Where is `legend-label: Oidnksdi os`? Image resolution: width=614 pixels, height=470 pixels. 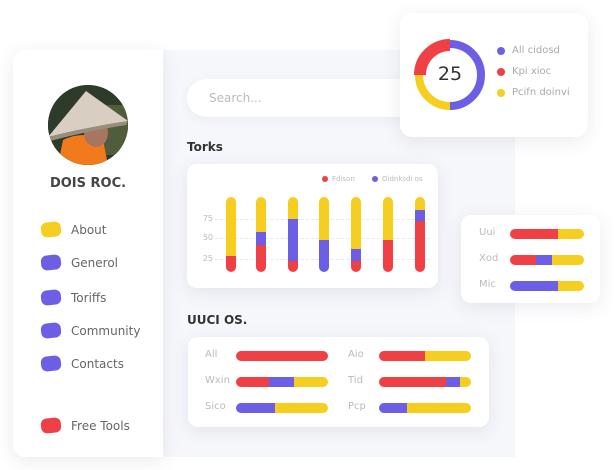 legend-label: Oidnksdi os is located at coordinates (402, 179).